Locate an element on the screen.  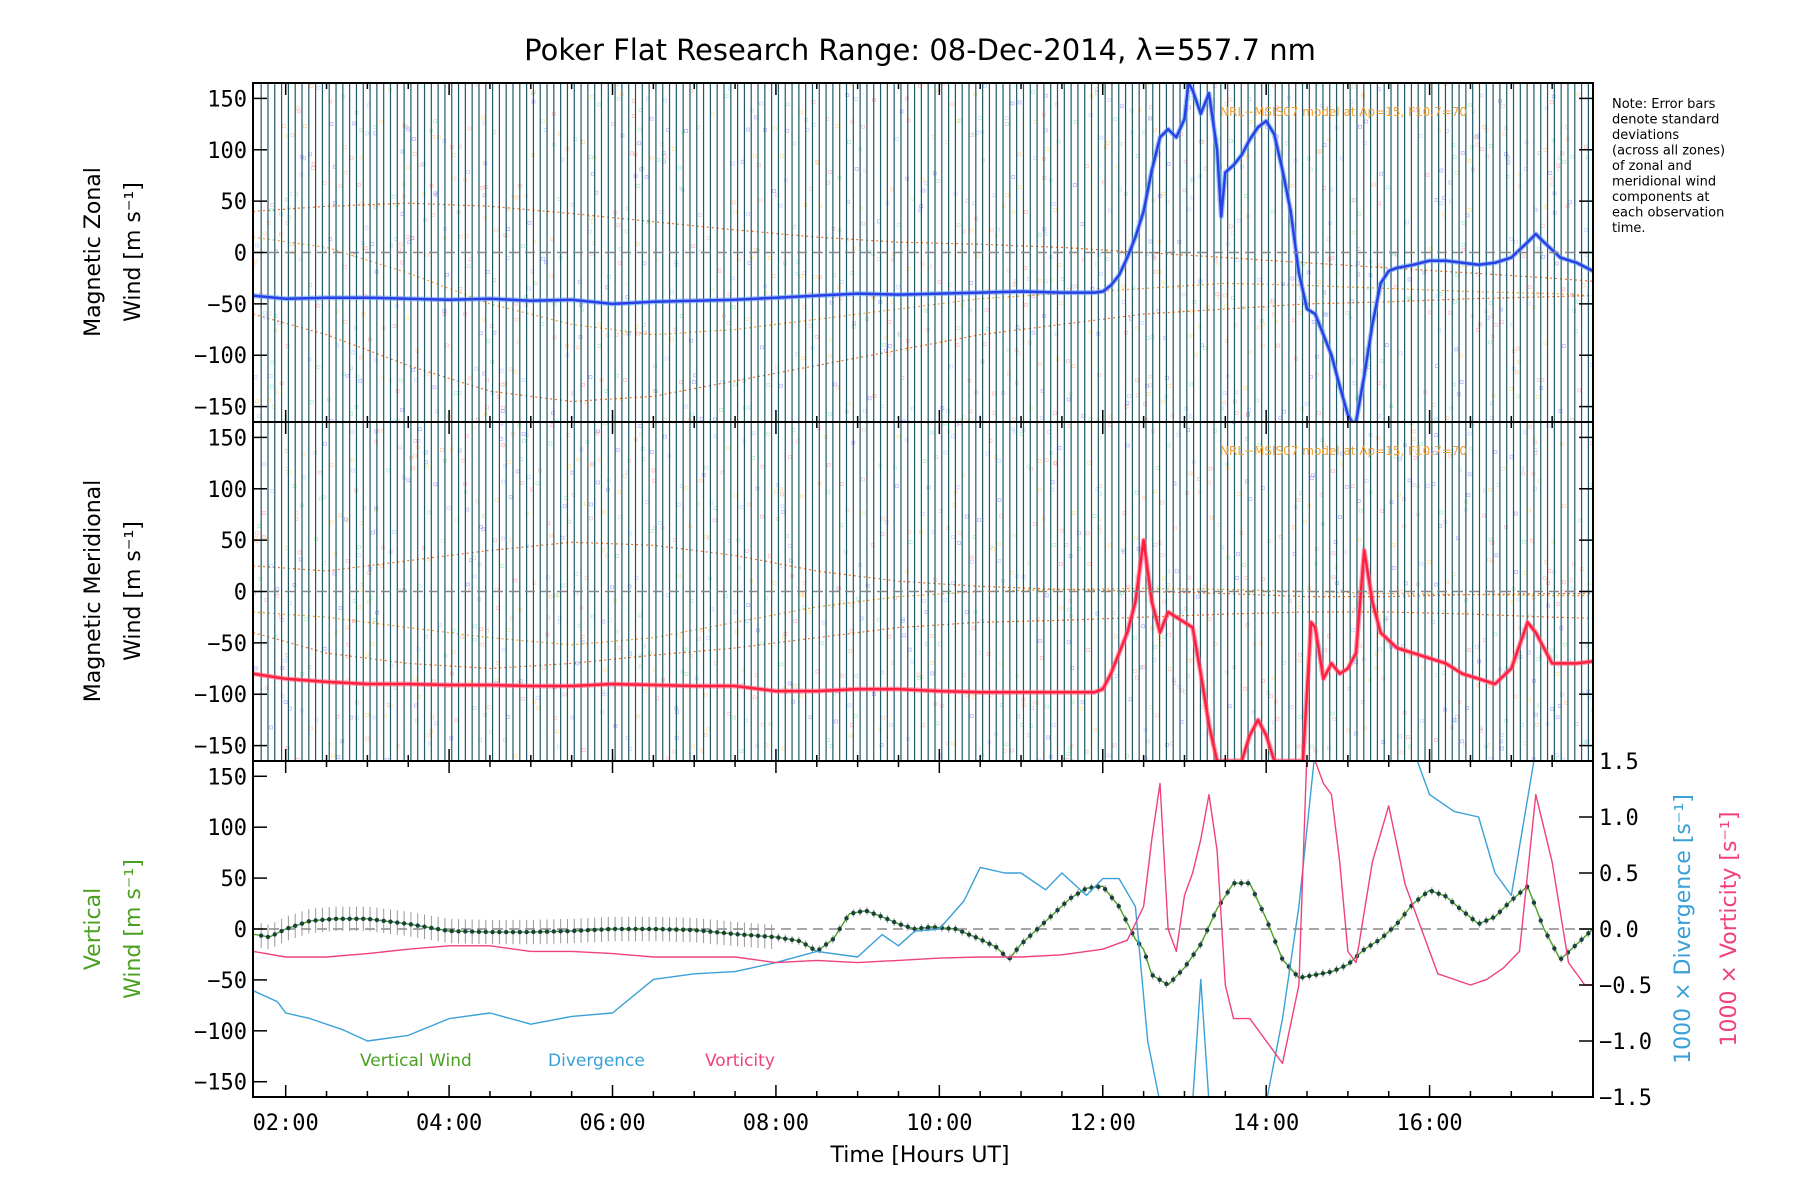
meridional-ytick-label: −150 is located at coordinates (220, 747).